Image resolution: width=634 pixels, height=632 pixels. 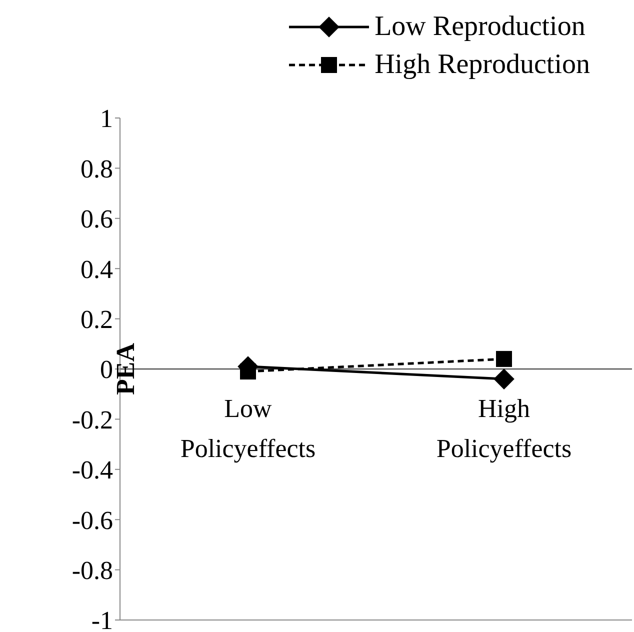 I want to click on y-axis-title: PEA, so click(x=126, y=369).